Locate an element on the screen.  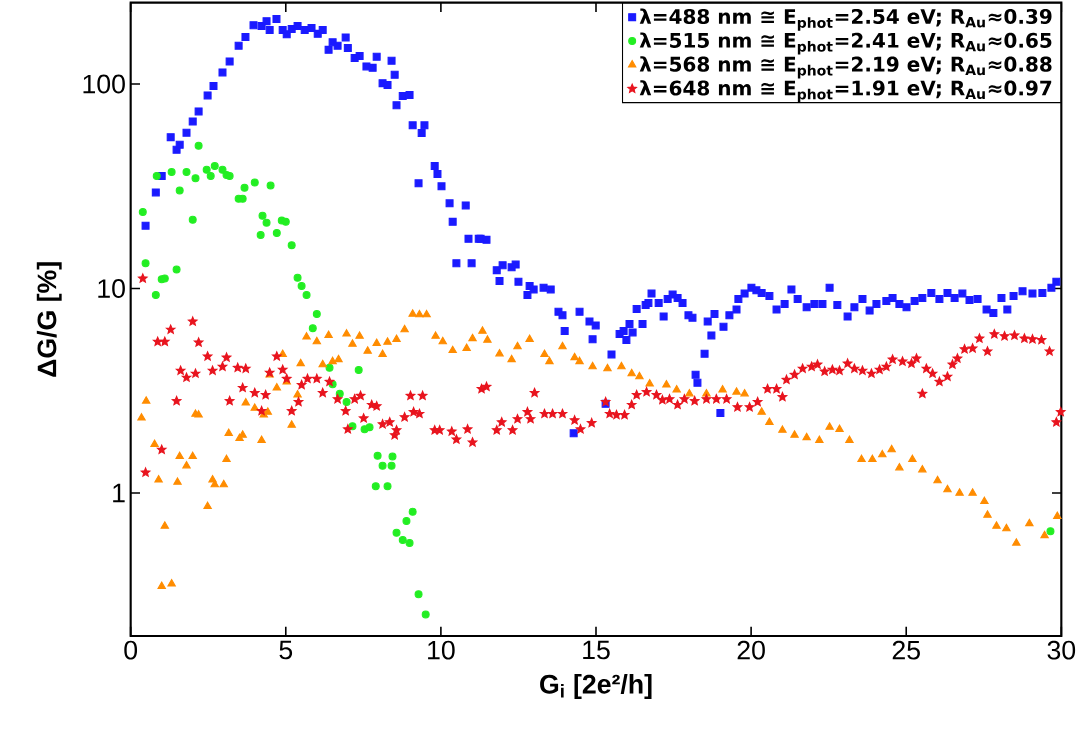
x-tick-label: 25 is located at coordinates (906, 650).